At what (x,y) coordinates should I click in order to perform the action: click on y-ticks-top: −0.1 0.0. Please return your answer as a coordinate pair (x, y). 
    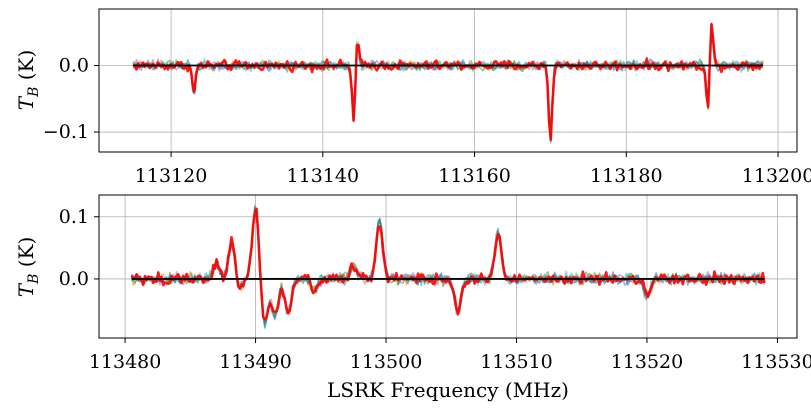
    Looking at the image, I should click on (71, 99).